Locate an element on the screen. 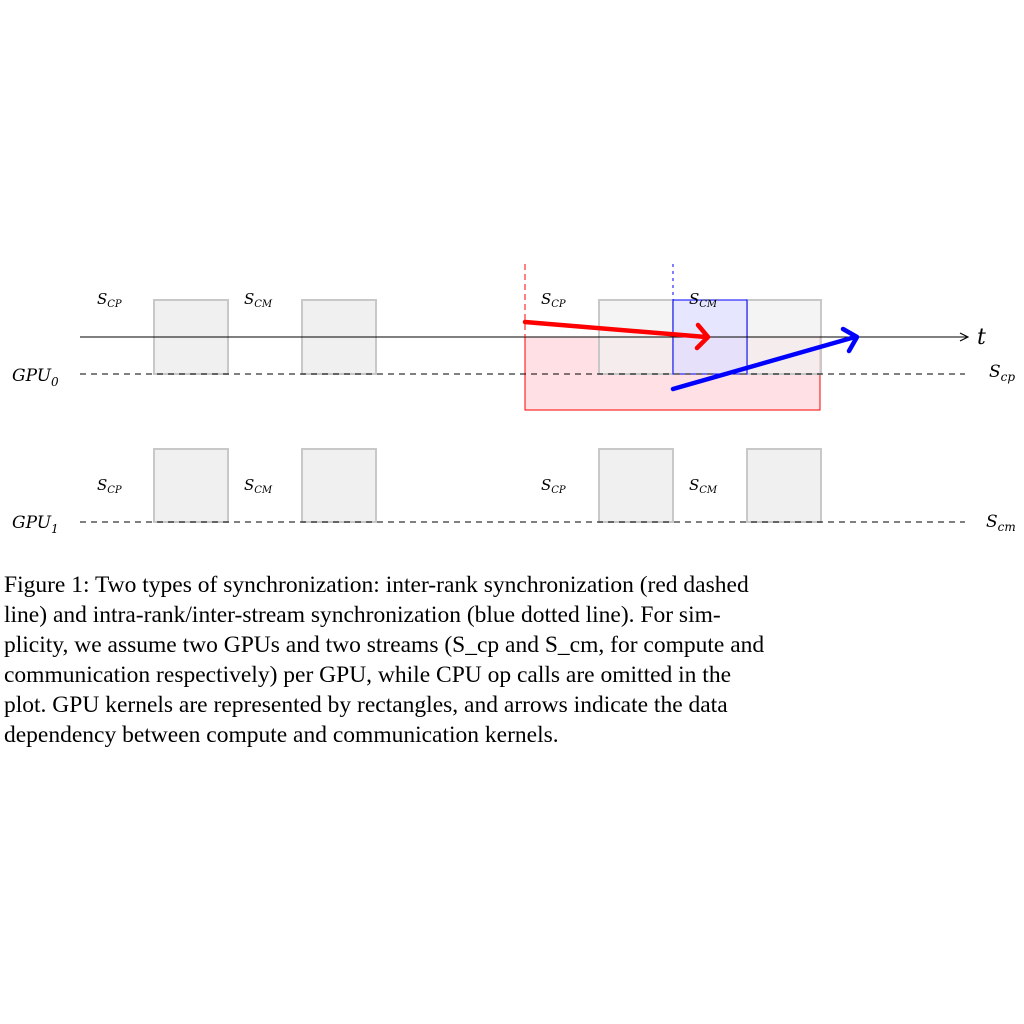  gpu0-kernel-label-2: SCM is located at coordinates (258, 300).